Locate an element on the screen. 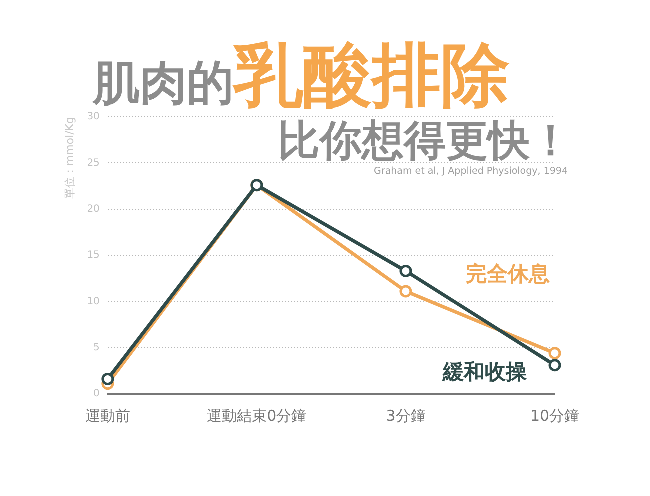  series-label: 完全休息 is located at coordinates (508, 274).